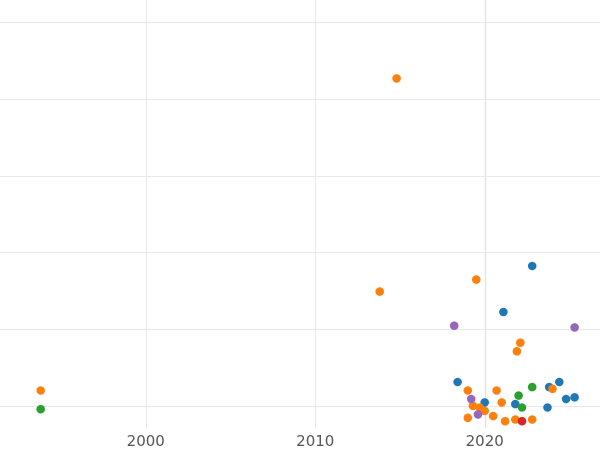 The width and height of the screenshot is (600, 450). Describe the element at coordinates (485, 441) in the screenshot. I see `x-tick-label-2020: 2020` at that location.